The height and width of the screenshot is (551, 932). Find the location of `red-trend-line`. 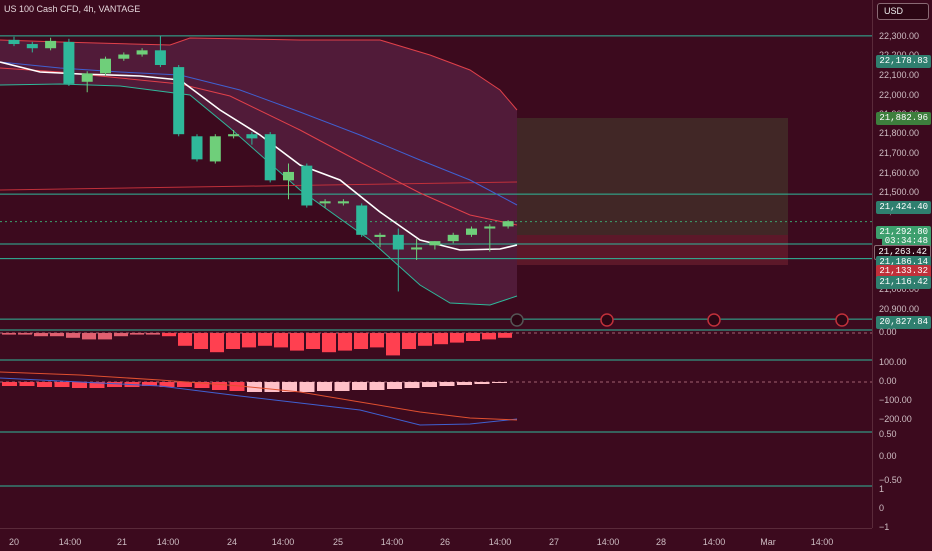

red-trend-line is located at coordinates (259, 186).